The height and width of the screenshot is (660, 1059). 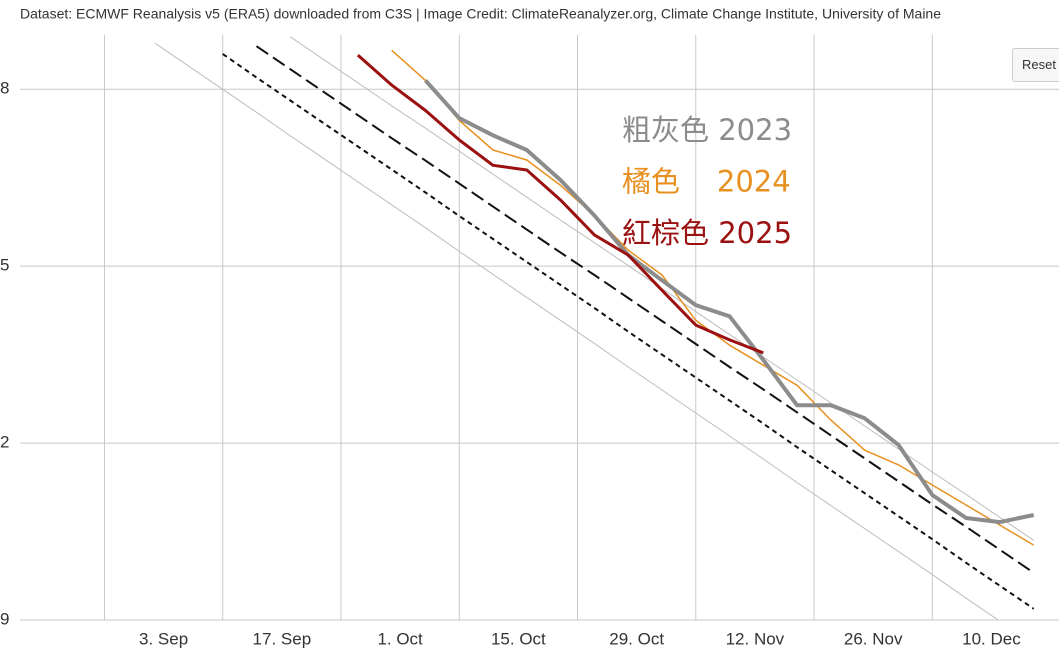 I want to click on x-tick-label: 26. Nov, so click(x=873, y=638).